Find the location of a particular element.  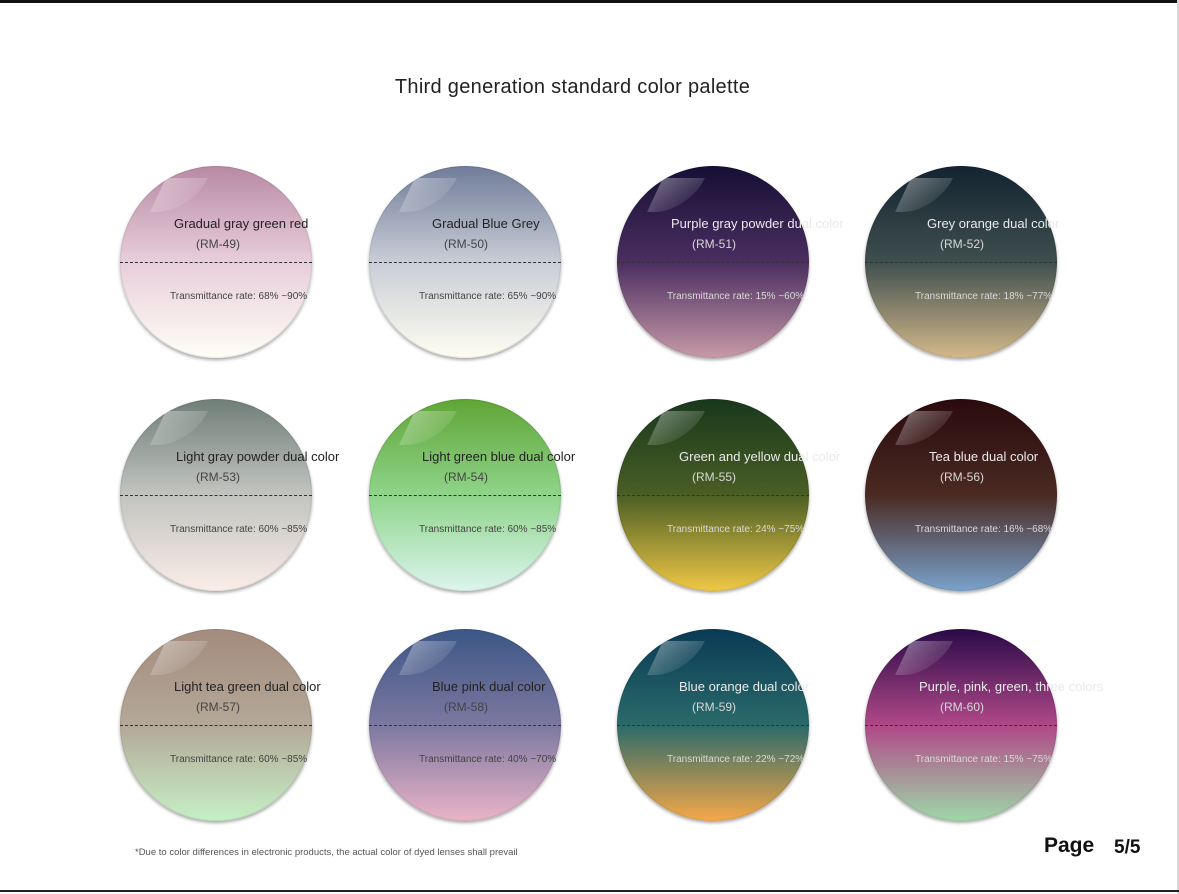

lens-code: (RM-52) is located at coordinates (962, 244).